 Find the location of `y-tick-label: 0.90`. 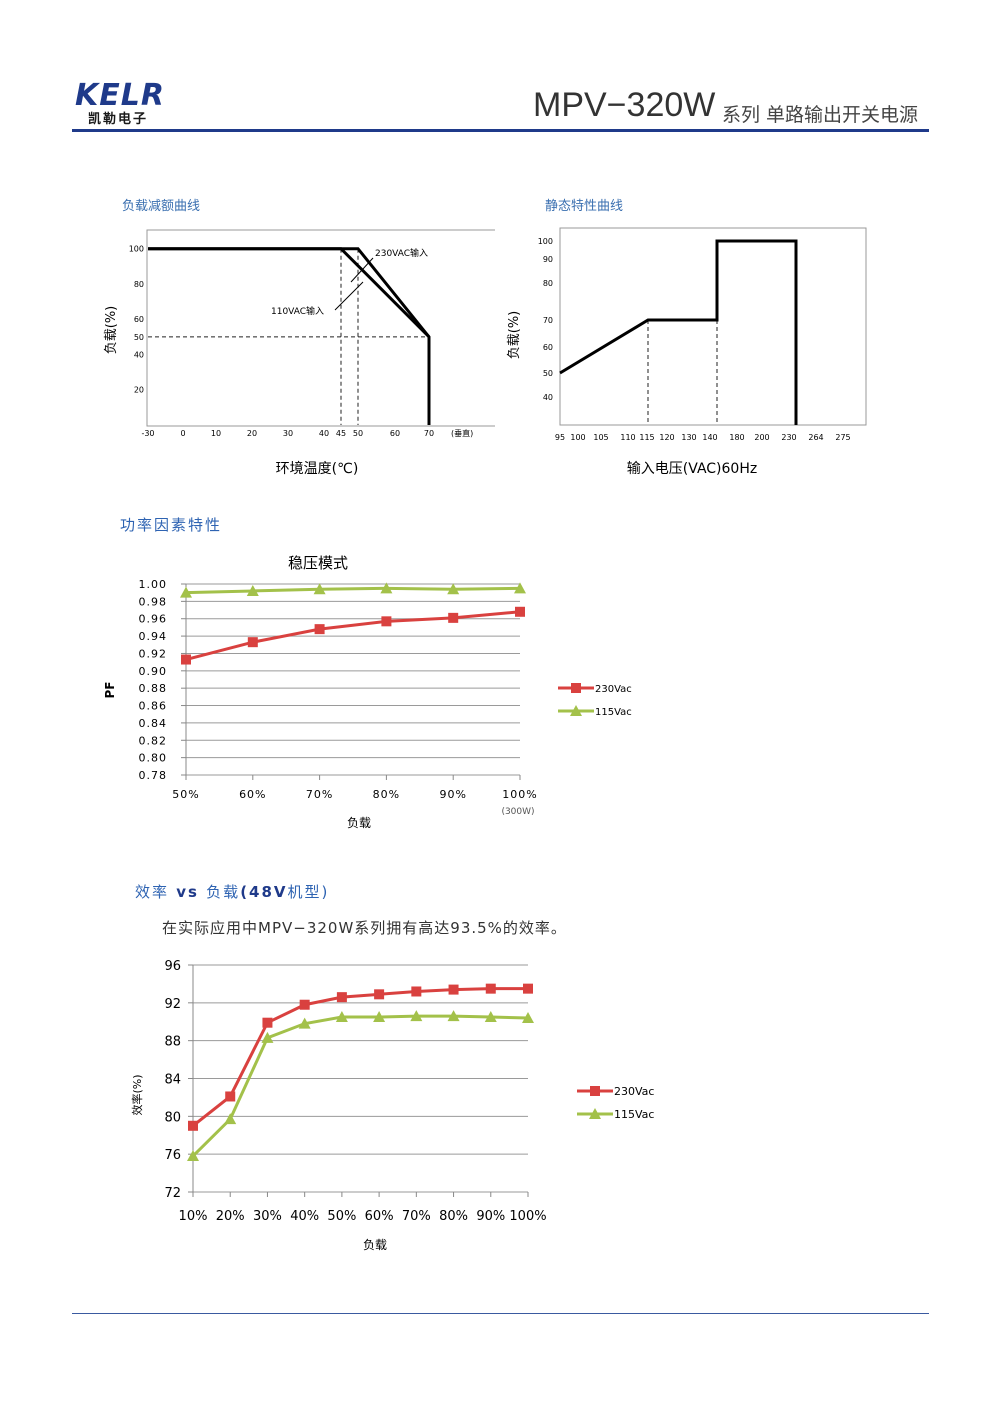

y-tick-label: 0.90 is located at coordinates (153, 671).